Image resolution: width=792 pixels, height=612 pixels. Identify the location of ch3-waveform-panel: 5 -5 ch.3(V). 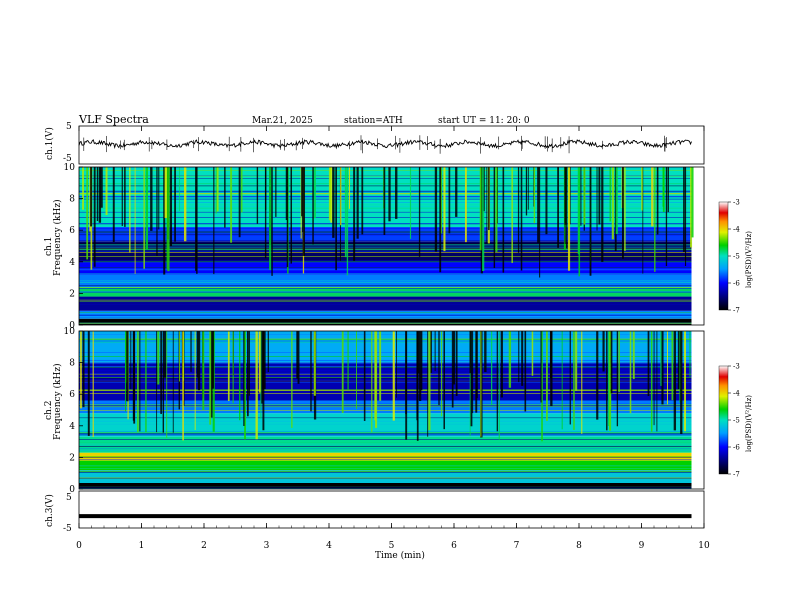
(374, 512).